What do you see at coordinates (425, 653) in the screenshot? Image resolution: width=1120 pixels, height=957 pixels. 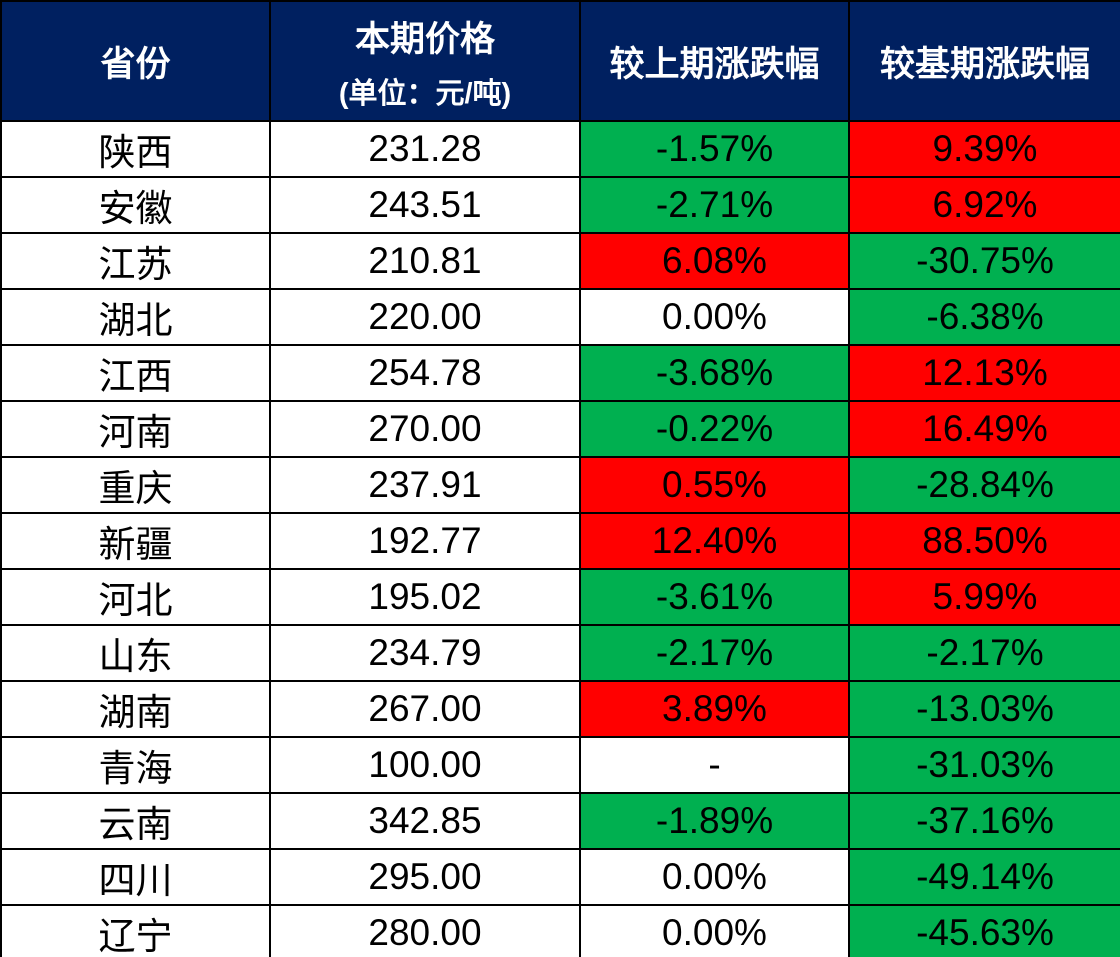 I see `price-cell: 234.79` at bounding box center [425, 653].